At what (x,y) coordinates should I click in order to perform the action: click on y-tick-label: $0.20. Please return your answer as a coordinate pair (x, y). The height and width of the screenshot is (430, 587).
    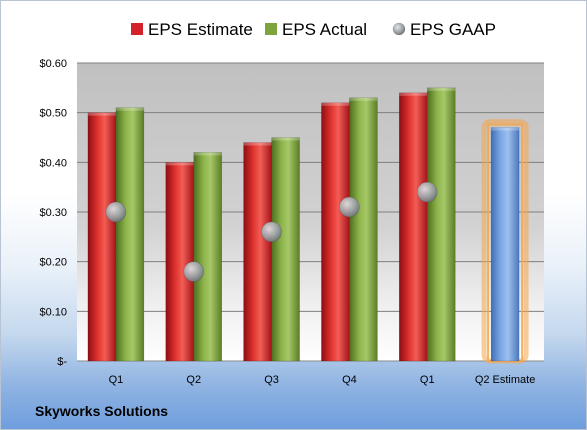
    Looking at the image, I should click on (53, 263).